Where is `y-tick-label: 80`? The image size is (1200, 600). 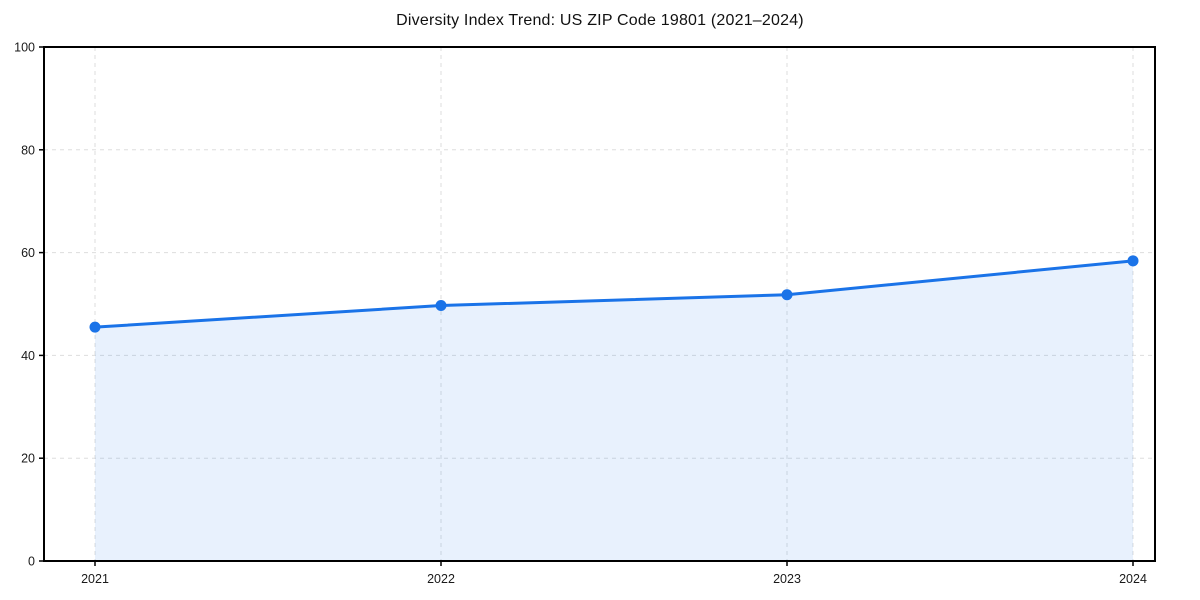
y-tick-label: 80 is located at coordinates (28, 150).